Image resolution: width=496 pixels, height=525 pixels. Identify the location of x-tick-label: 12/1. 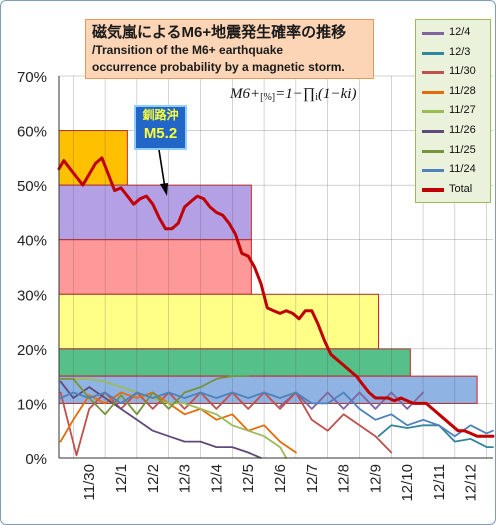
(121, 478).